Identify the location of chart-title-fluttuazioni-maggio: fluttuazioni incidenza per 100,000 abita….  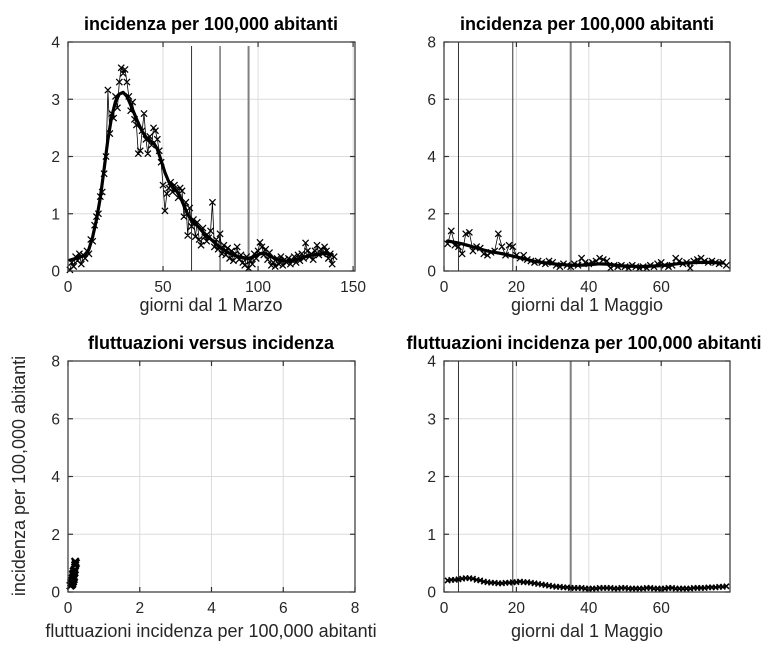
(583, 343).